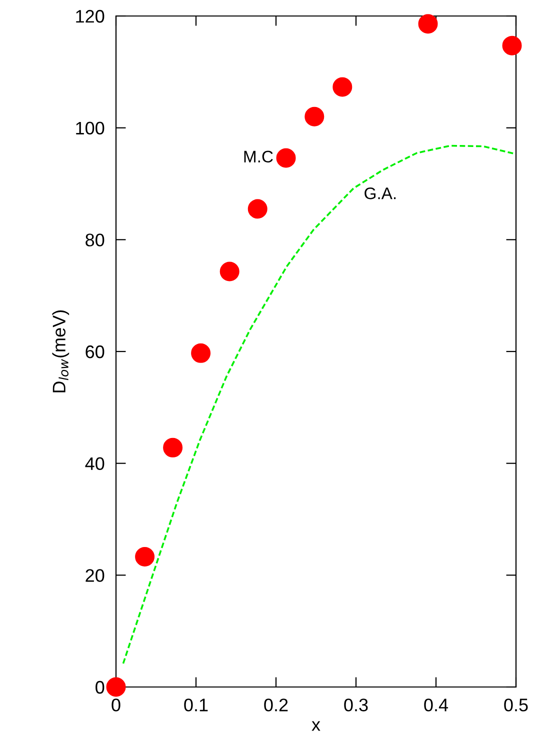  Describe the element at coordinates (316, 726) in the screenshot. I see `x-axis-title: x` at that location.